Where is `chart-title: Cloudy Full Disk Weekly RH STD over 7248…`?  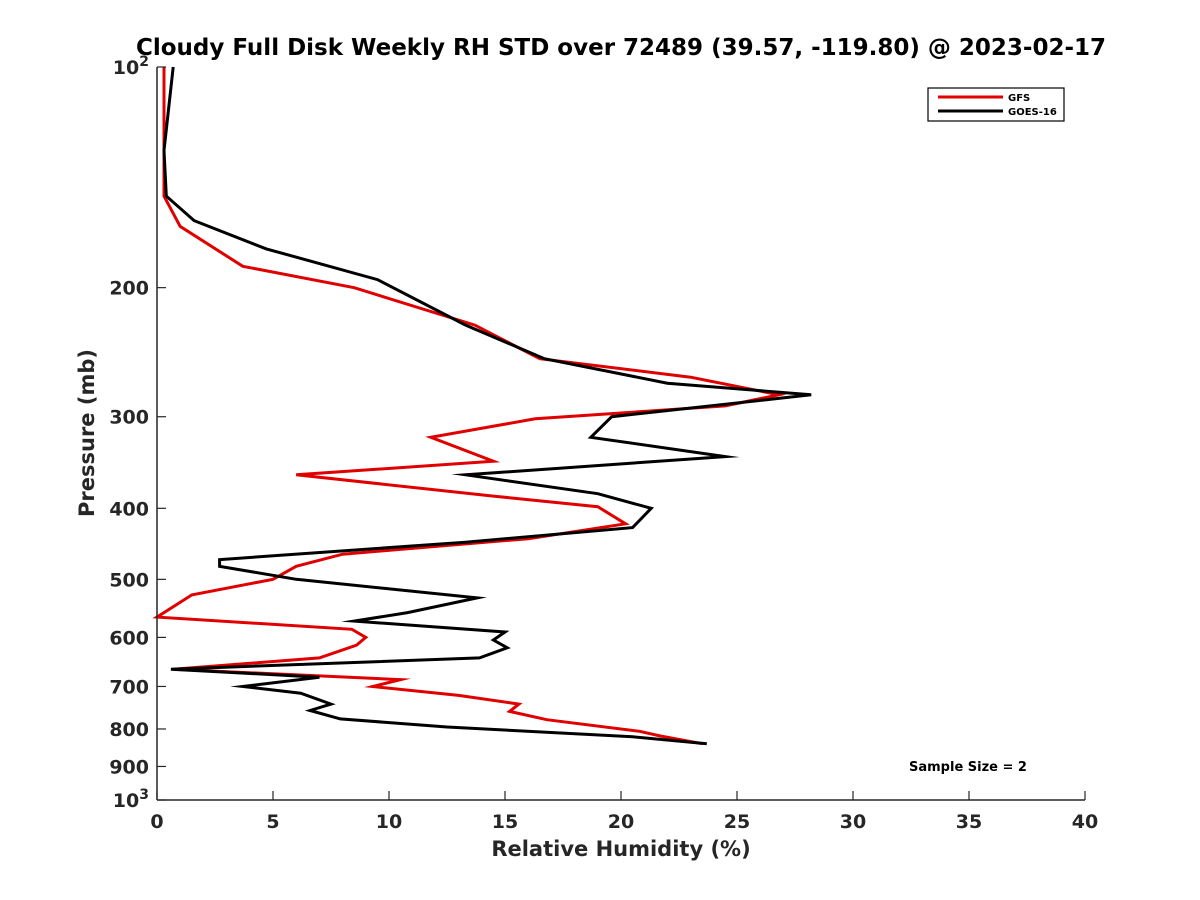
chart-title: Cloudy Full Disk Weekly RH STD over 7248… is located at coordinates (621, 48).